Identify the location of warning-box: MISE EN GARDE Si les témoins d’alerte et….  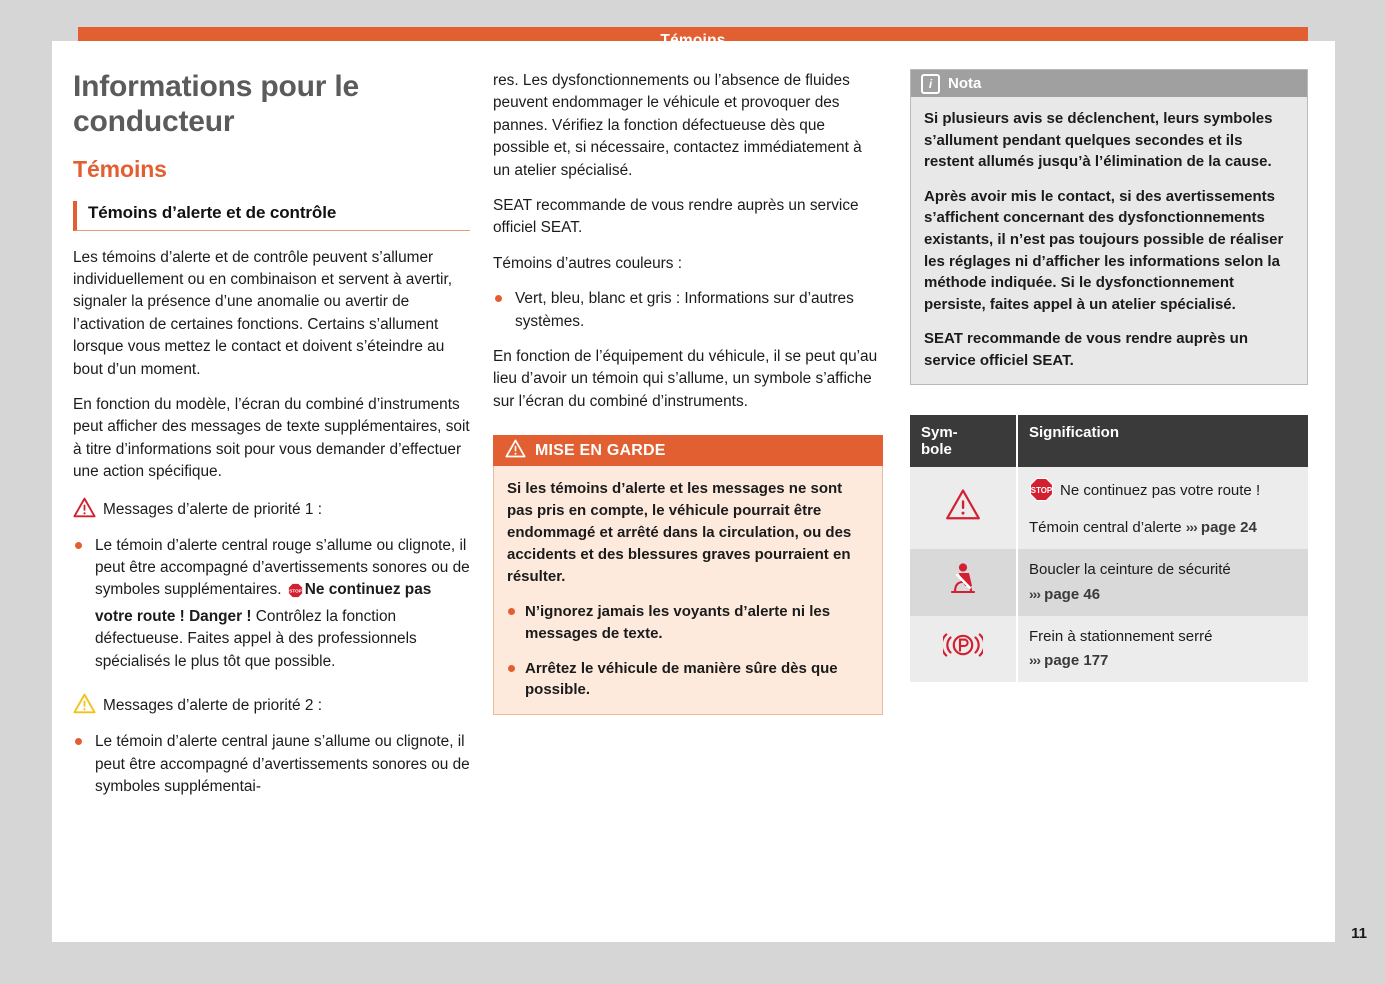
(688, 575).